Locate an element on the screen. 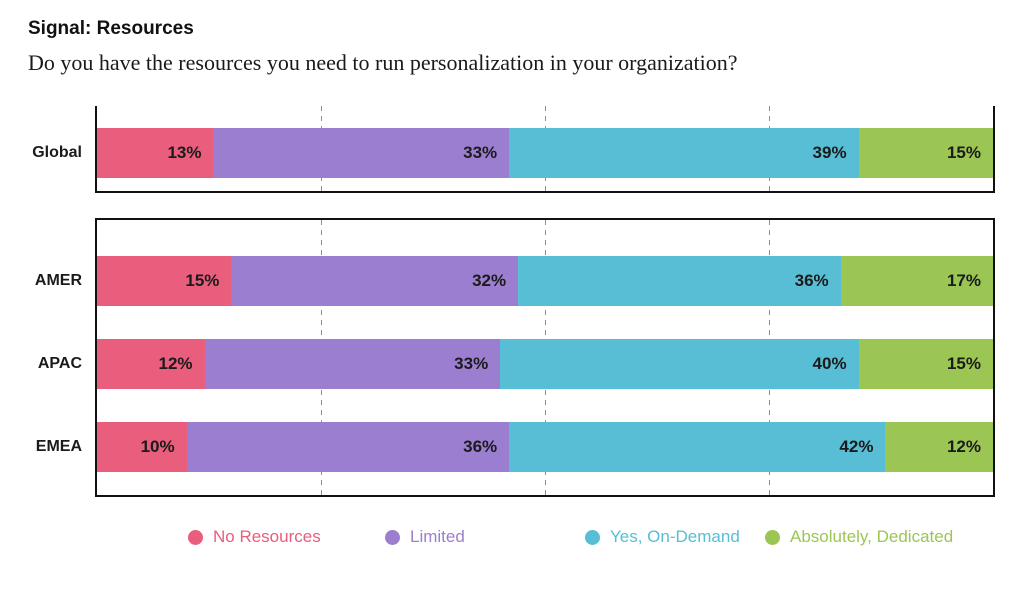 The width and height of the screenshot is (1024, 595). segment-amer-limited: 32% is located at coordinates (375, 281).